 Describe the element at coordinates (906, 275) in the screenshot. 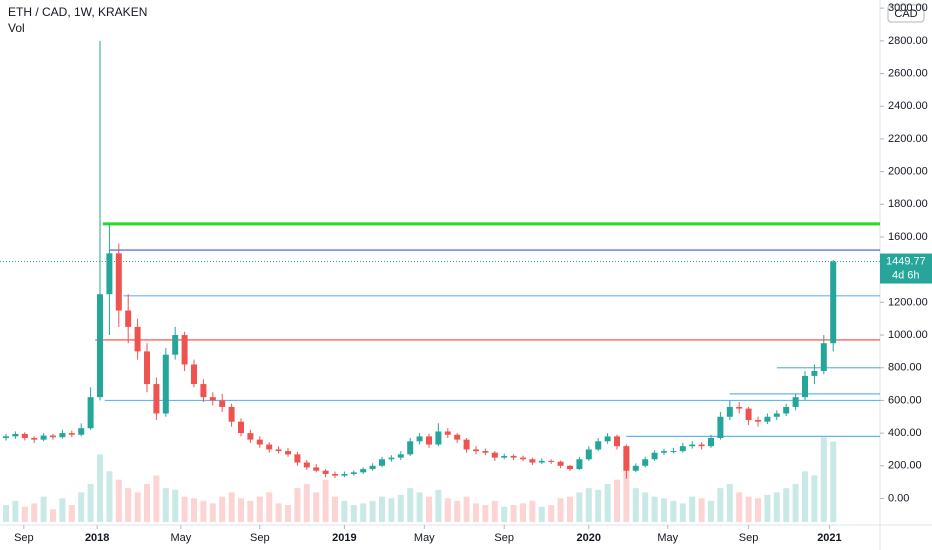

I see `countdown: 4d 6h` at that location.